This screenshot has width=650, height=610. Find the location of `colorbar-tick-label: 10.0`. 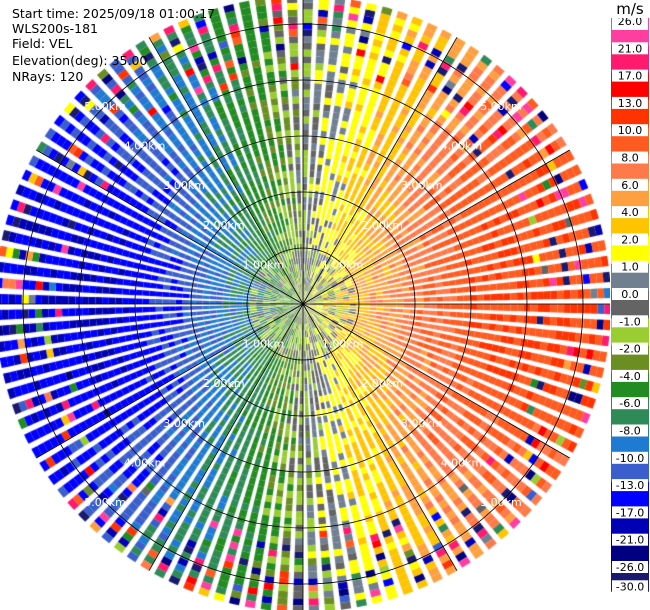

colorbar-tick-label: 10.0 is located at coordinates (630, 130).